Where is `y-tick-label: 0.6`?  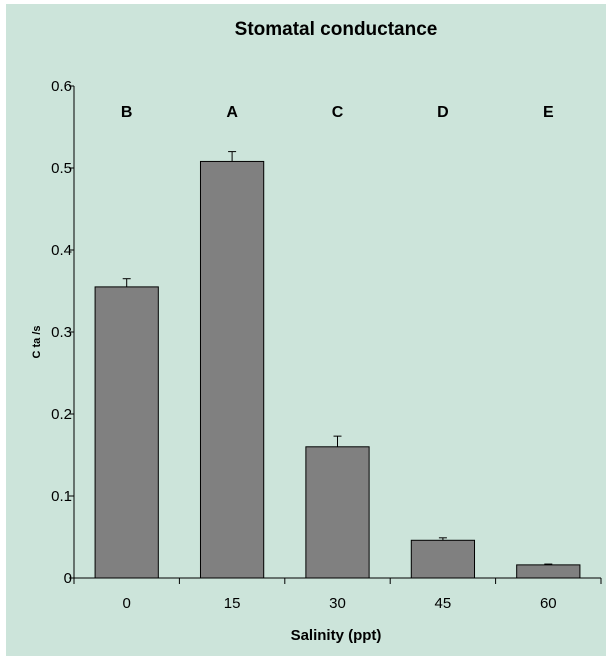 y-tick-label: 0.6 is located at coordinates (61, 86).